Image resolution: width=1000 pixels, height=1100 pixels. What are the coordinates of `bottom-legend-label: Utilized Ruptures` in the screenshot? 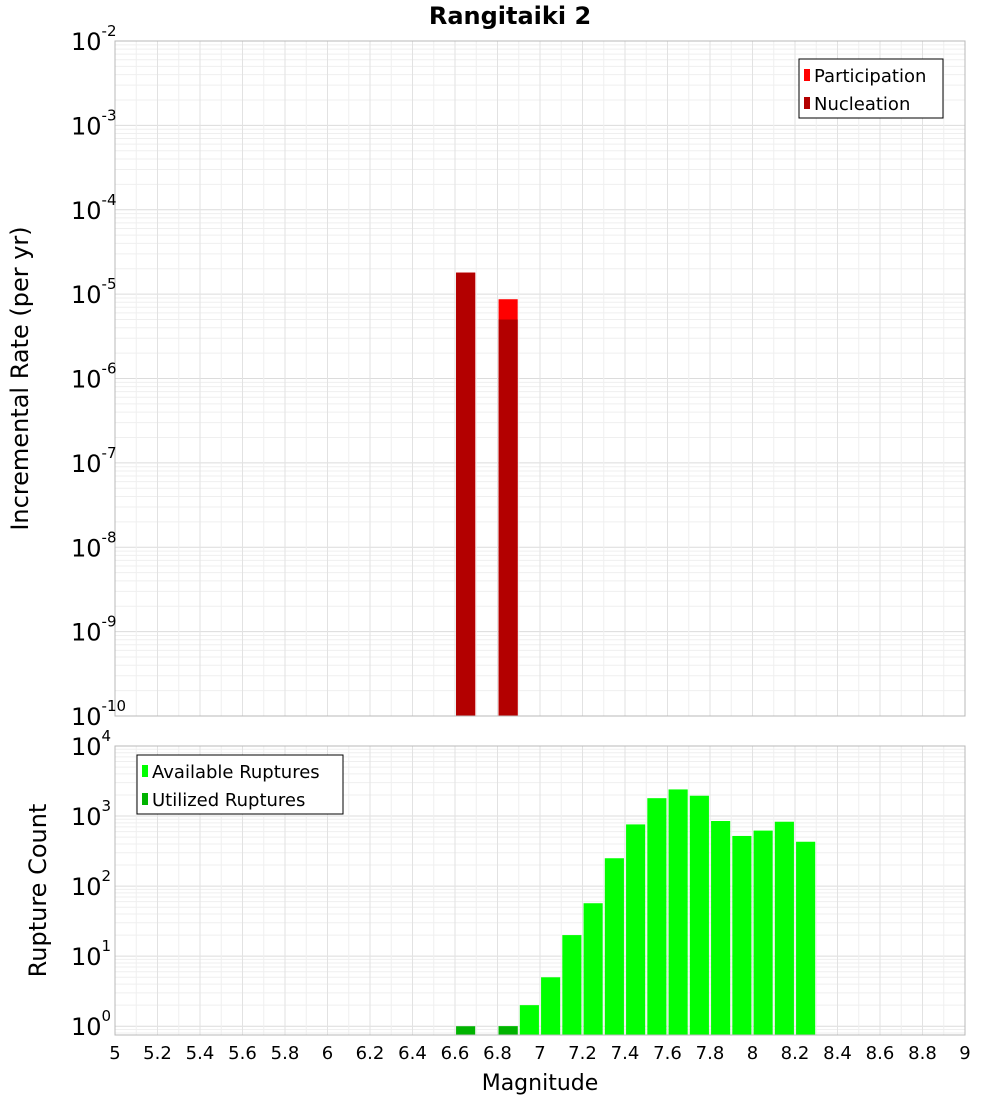 It's located at (228, 800).